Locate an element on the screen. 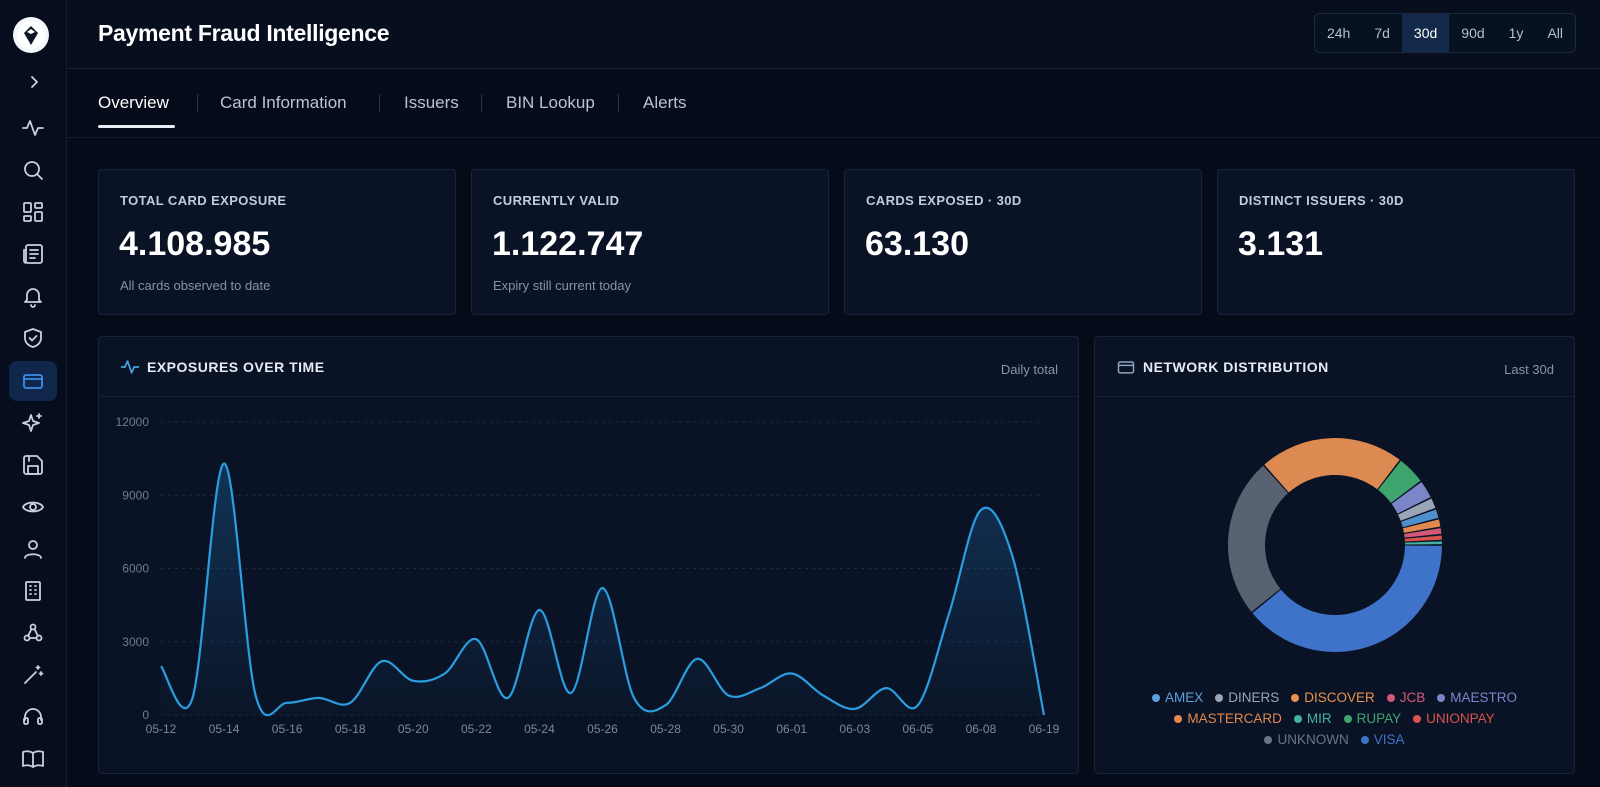 The image size is (1600, 787). legend-item-mastercard: MASTERCARD is located at coordinates (1228, 718).